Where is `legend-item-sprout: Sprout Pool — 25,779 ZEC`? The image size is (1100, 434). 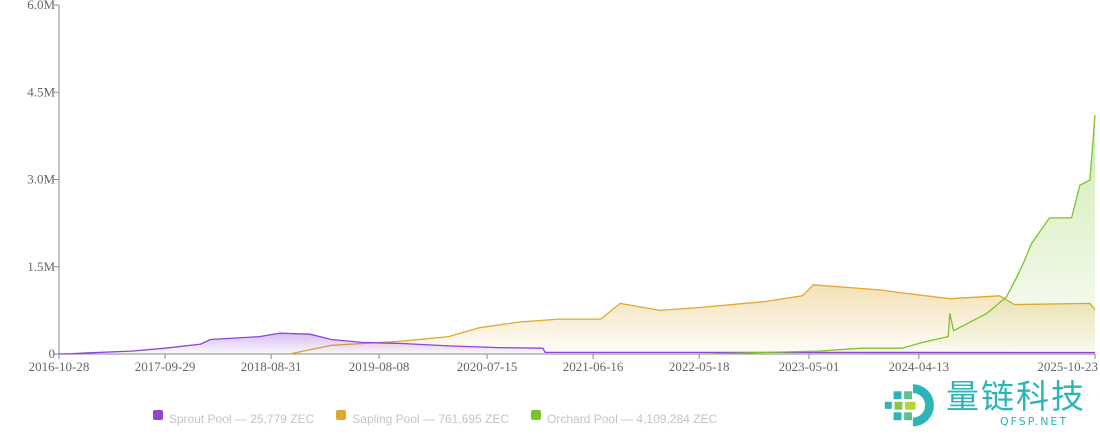
legend-item-sprout: Sprout Pool — 25,779 ZEC is located at coordinates (233, 418).